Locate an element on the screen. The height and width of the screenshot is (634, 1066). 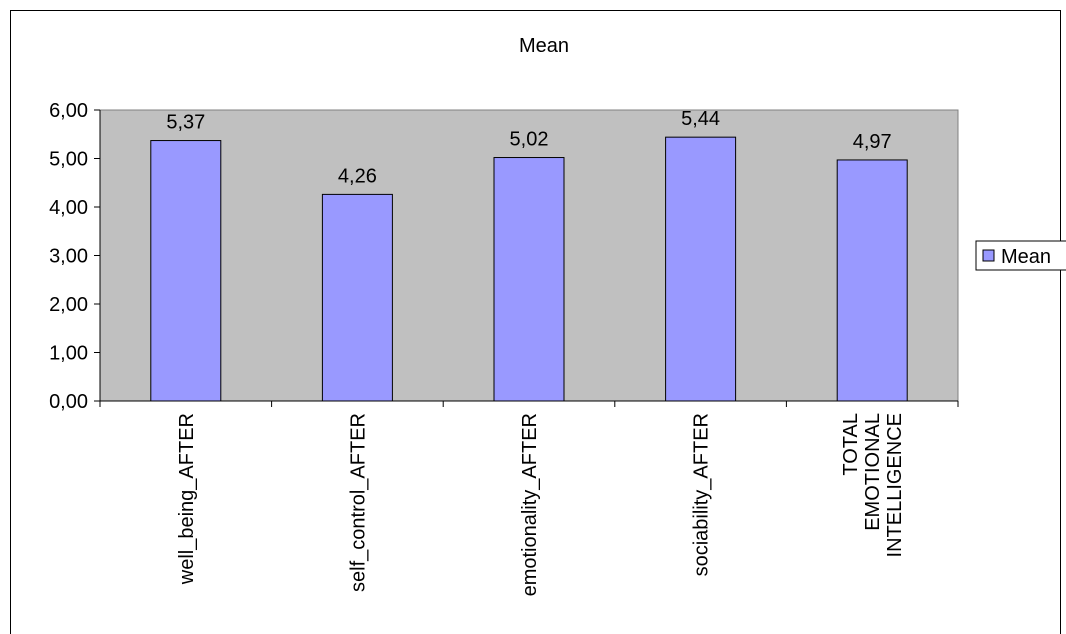
data-label: 4,97 is located at coordinates (872, 142).